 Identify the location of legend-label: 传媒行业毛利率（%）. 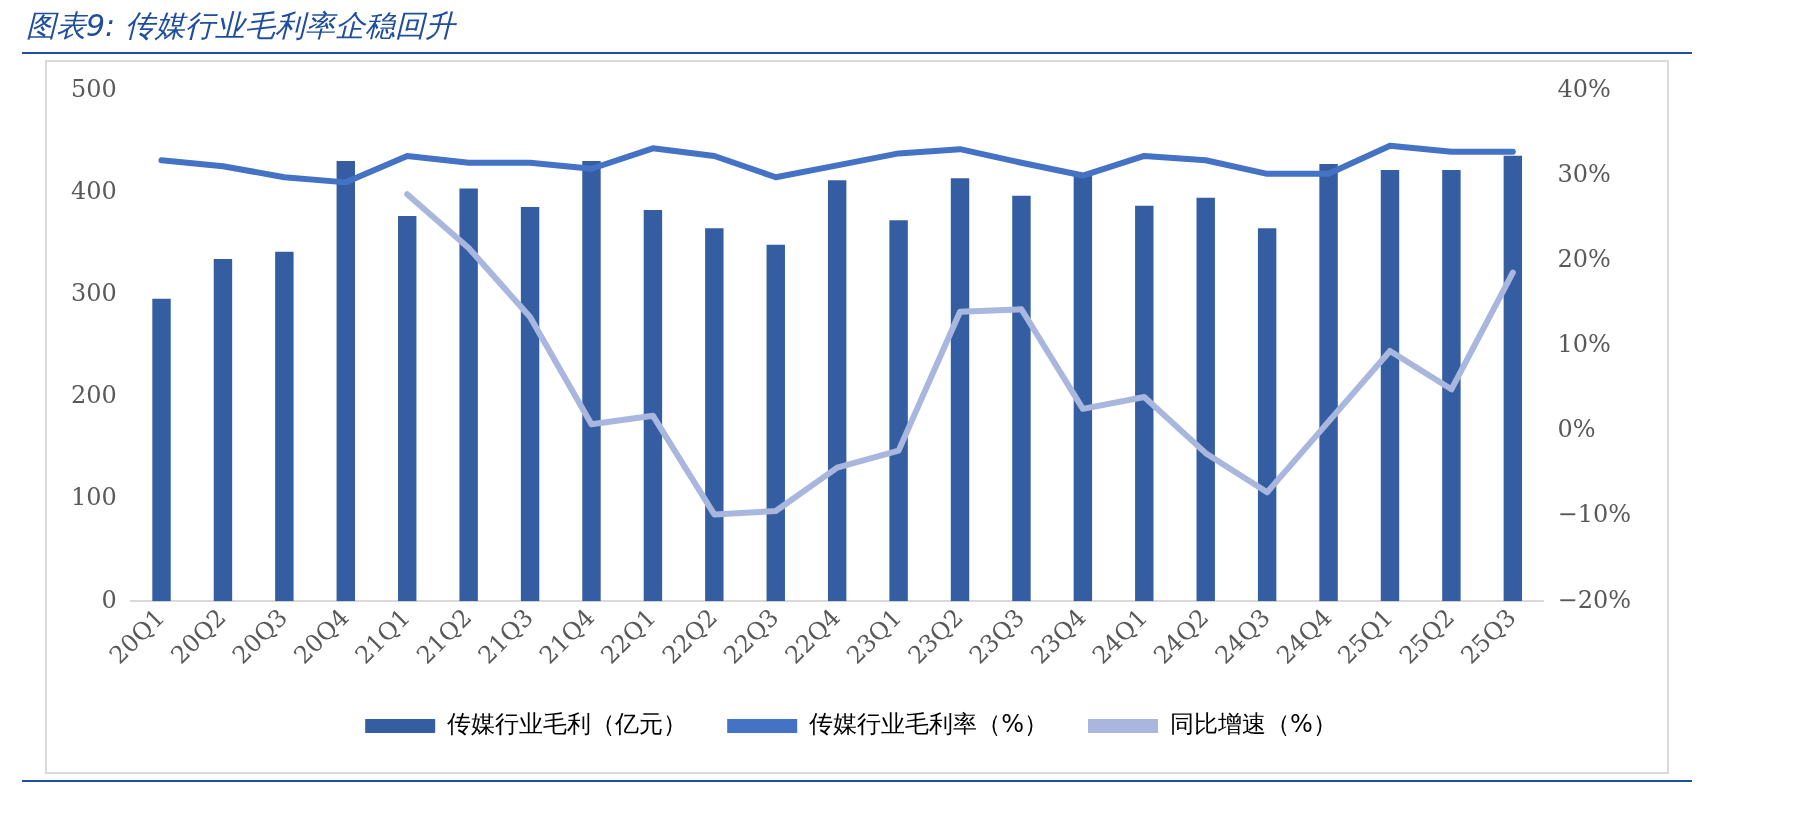
(929, 724).